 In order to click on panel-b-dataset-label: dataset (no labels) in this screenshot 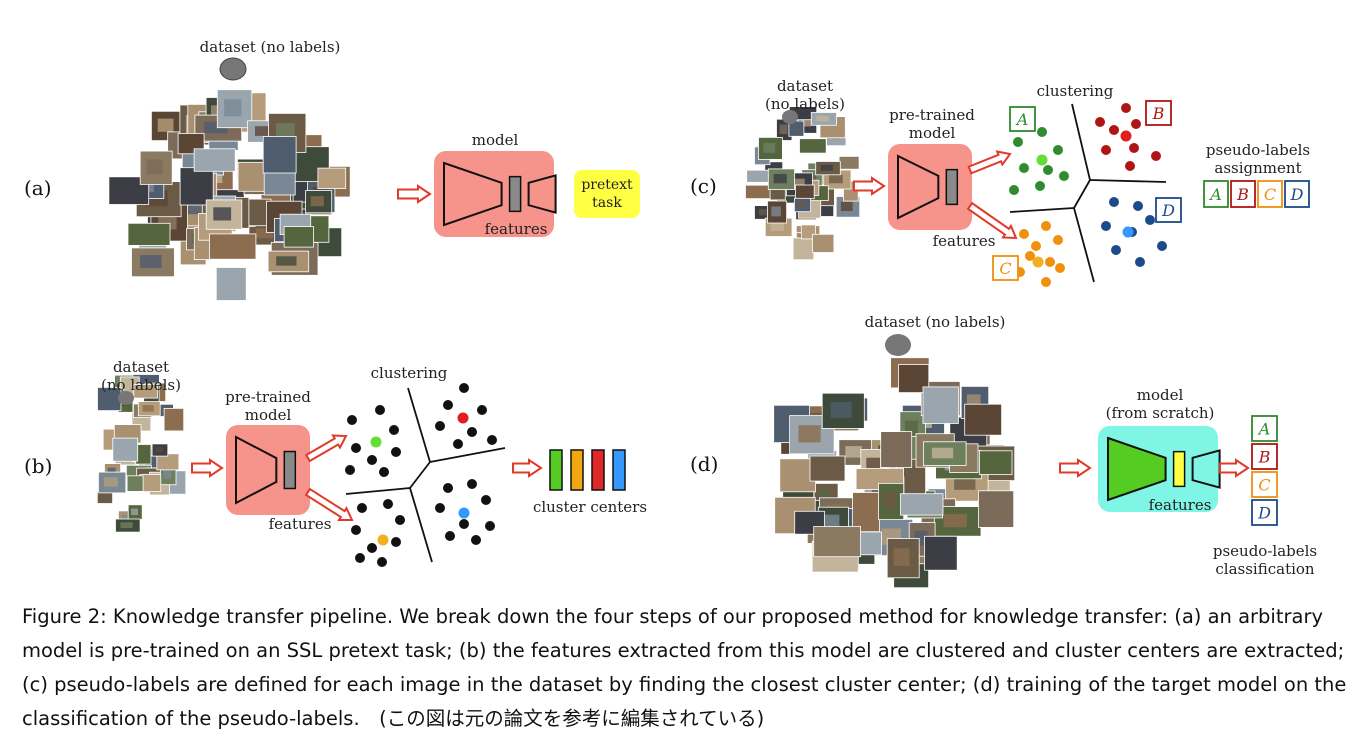, I will do `click(141, 376)`.